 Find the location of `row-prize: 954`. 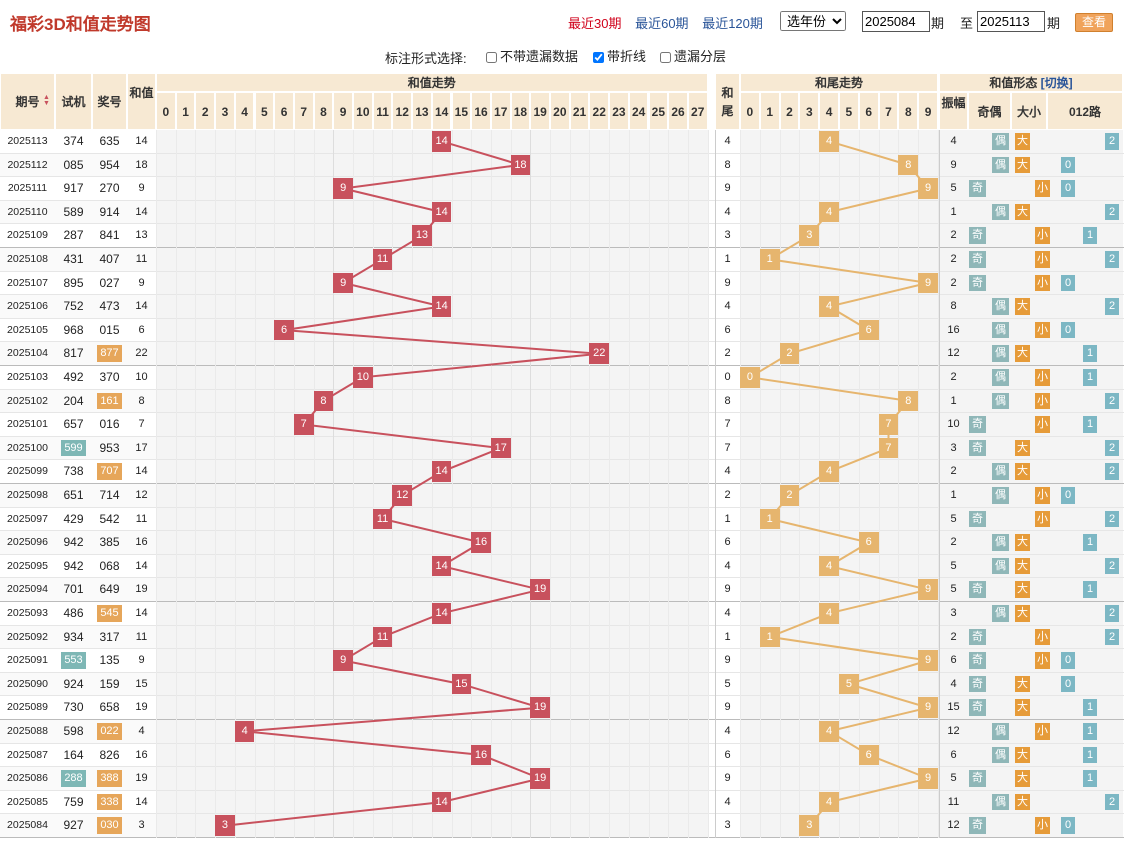

row-prize: 954 is located at coordinates (109, 164).